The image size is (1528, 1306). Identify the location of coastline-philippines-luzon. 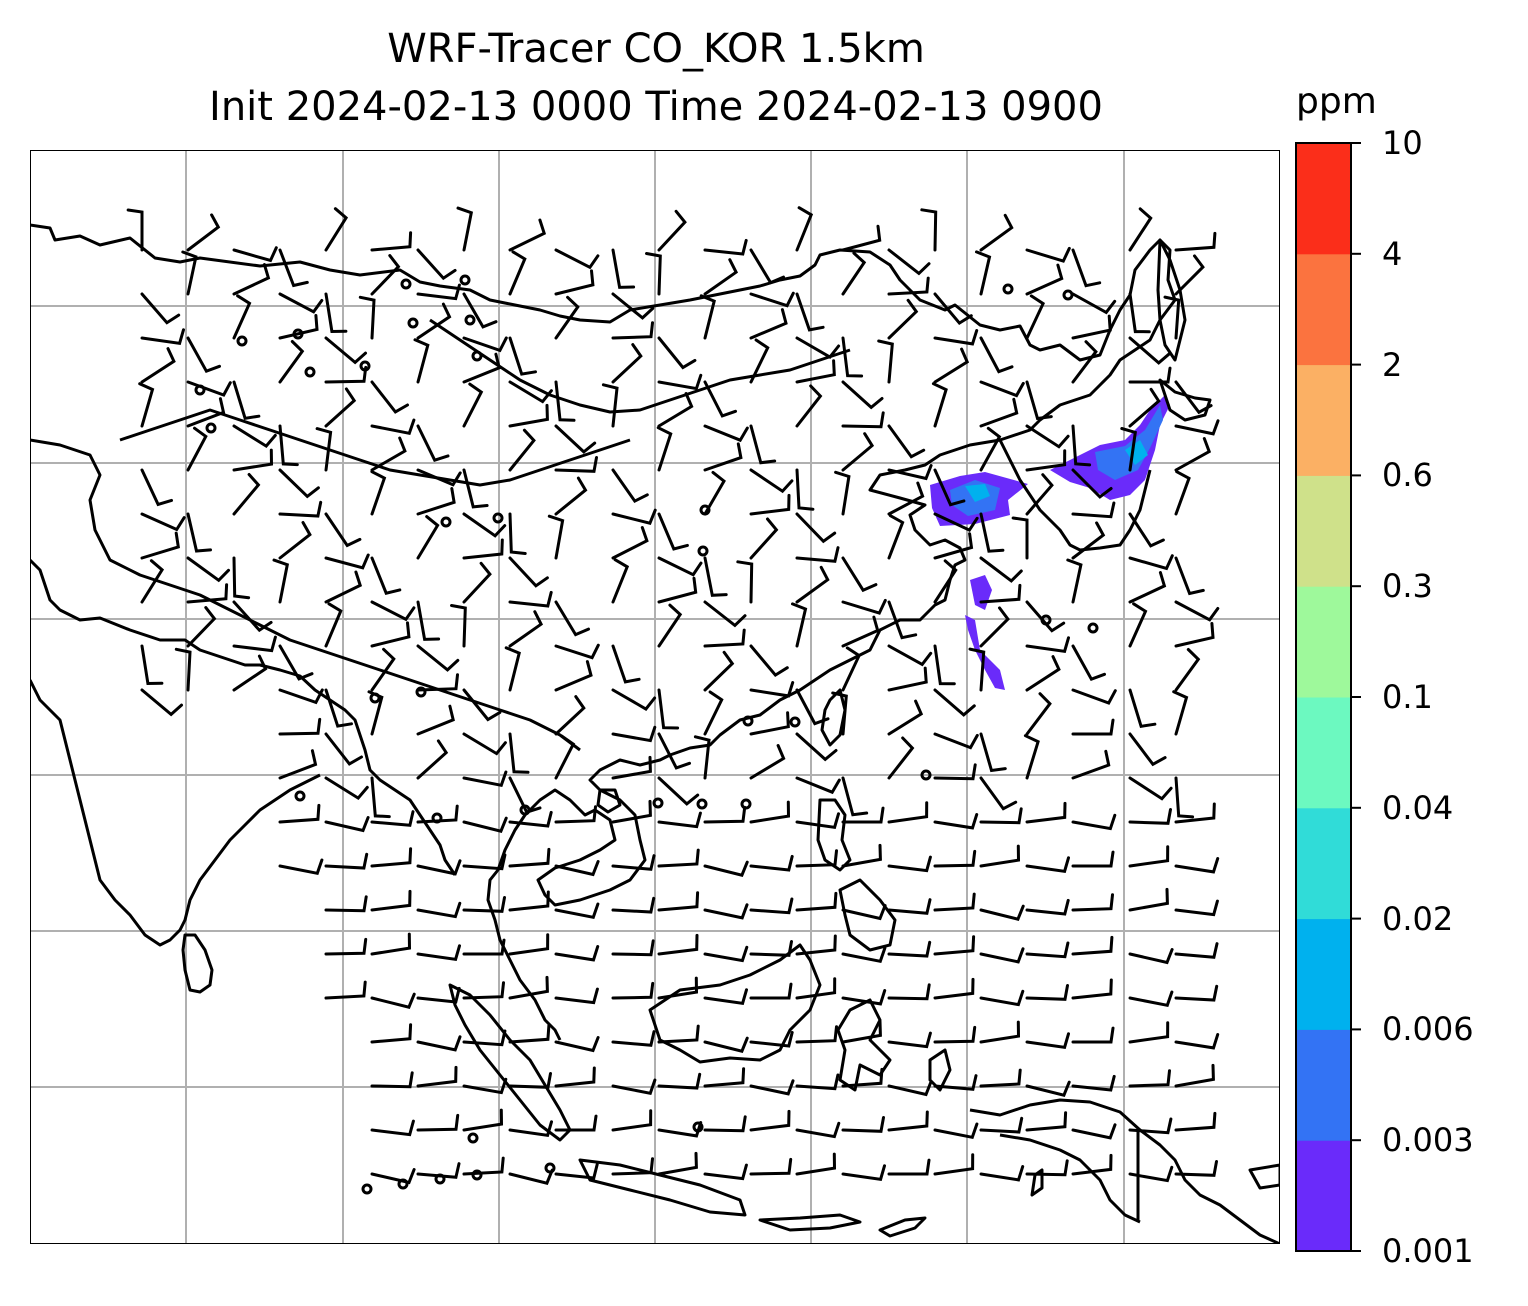
(834, 835).